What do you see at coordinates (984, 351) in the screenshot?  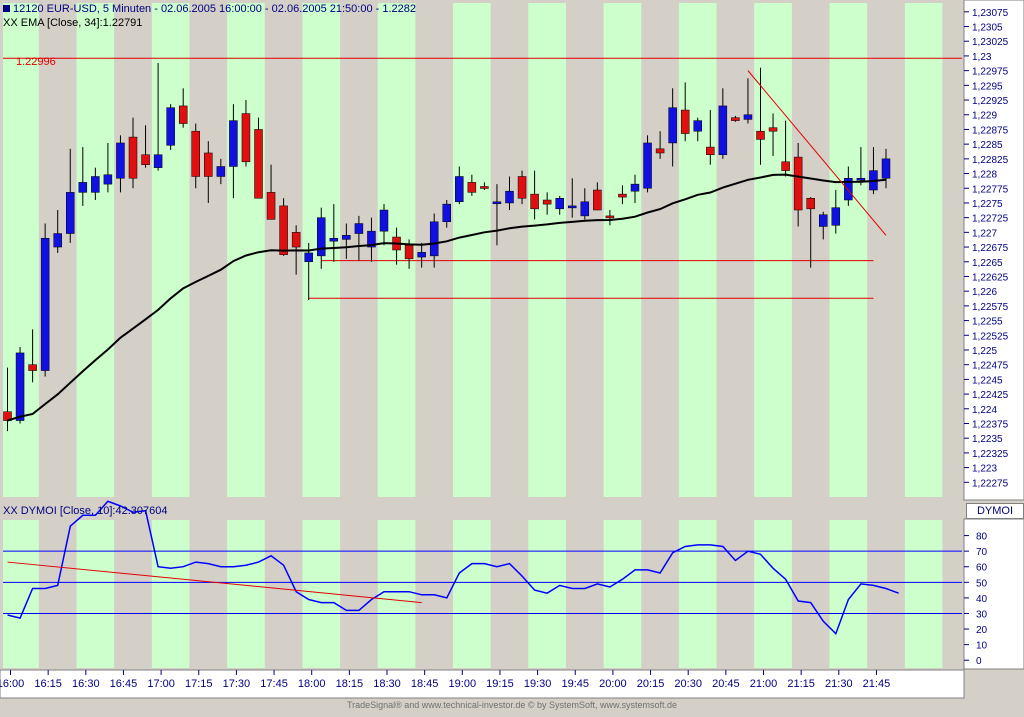 I see `price-tick-label: 1,225` at bounding box center [984, 351].